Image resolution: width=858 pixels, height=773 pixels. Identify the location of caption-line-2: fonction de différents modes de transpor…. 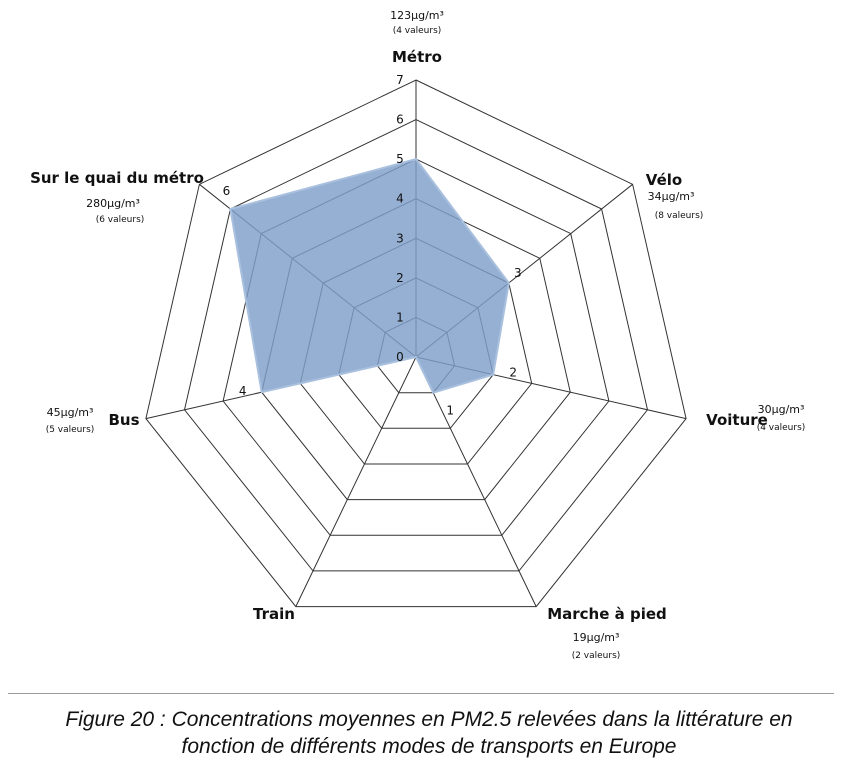
(429, 746).